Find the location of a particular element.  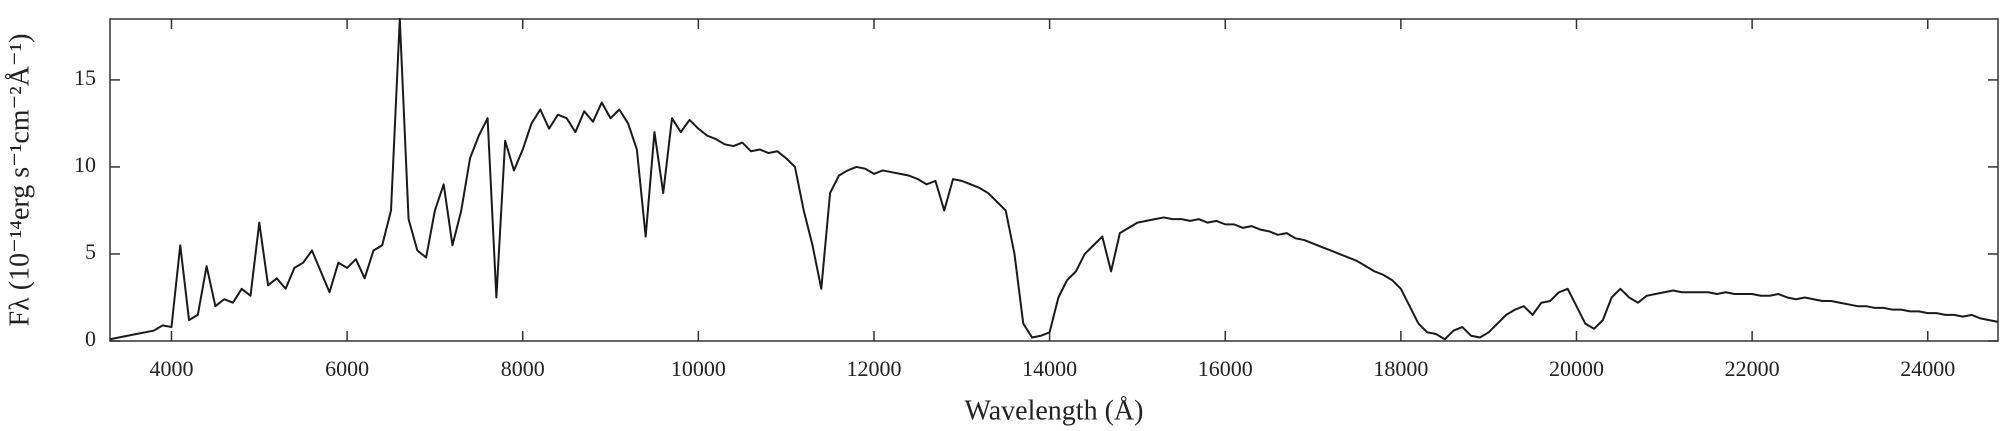

y-tick-label: 0 is located at coordinates (90, 338).